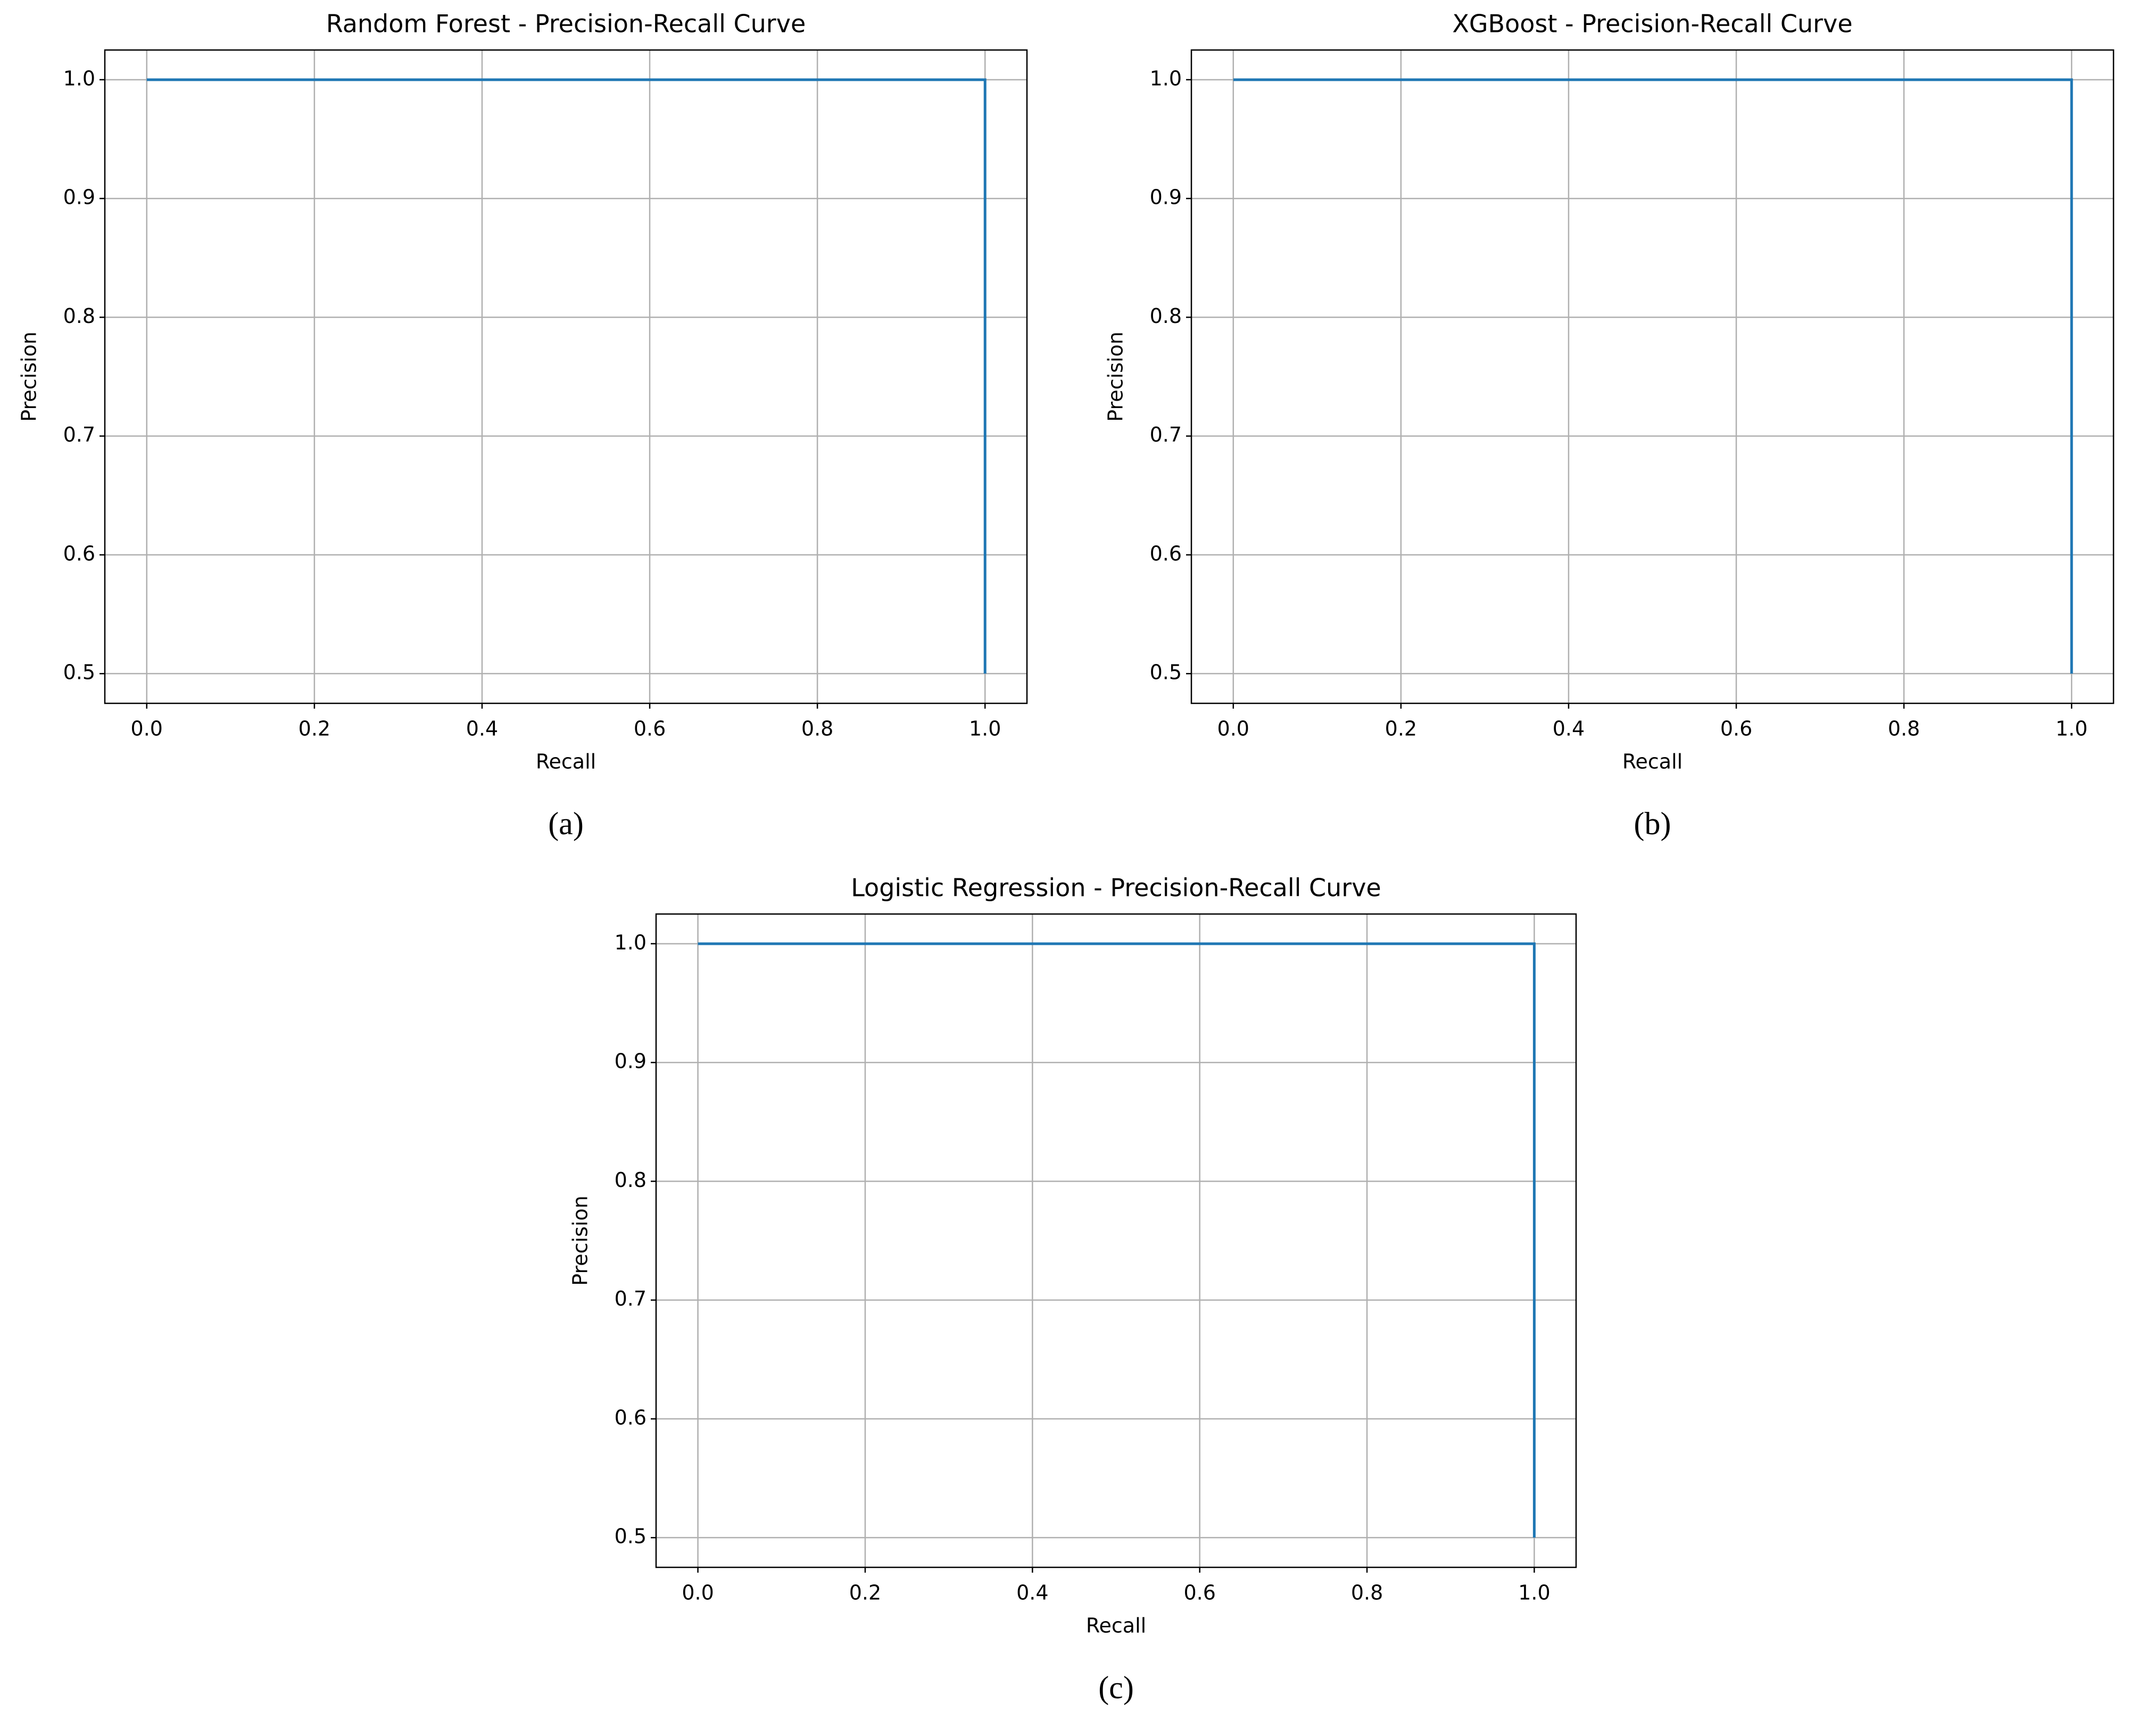  I want to click on panel-label: (a), so click(566, 823).